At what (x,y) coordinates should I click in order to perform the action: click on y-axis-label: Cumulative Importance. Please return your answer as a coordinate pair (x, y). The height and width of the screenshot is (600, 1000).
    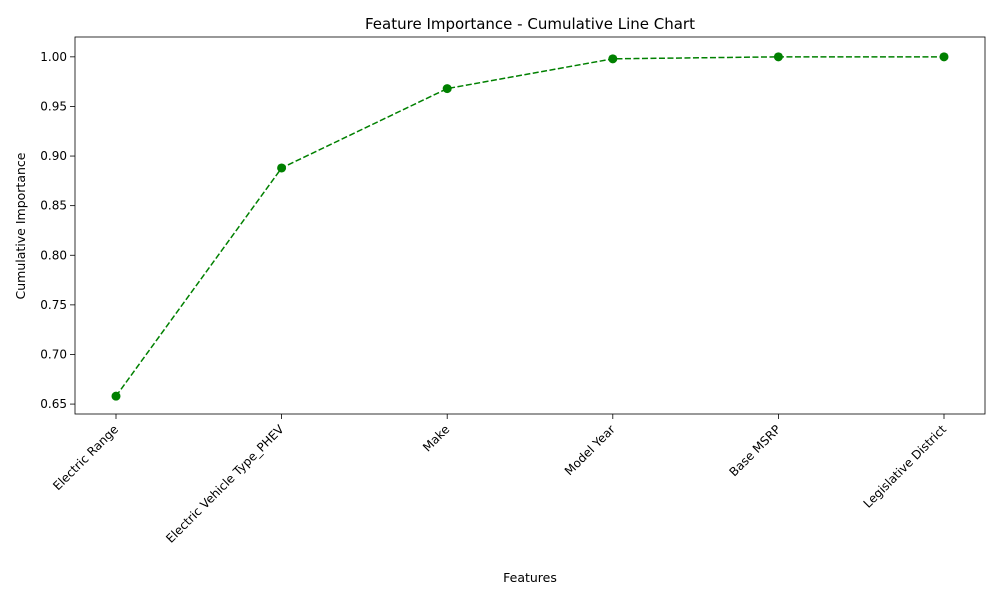
    Looking at the image, I should click on (20, 225).